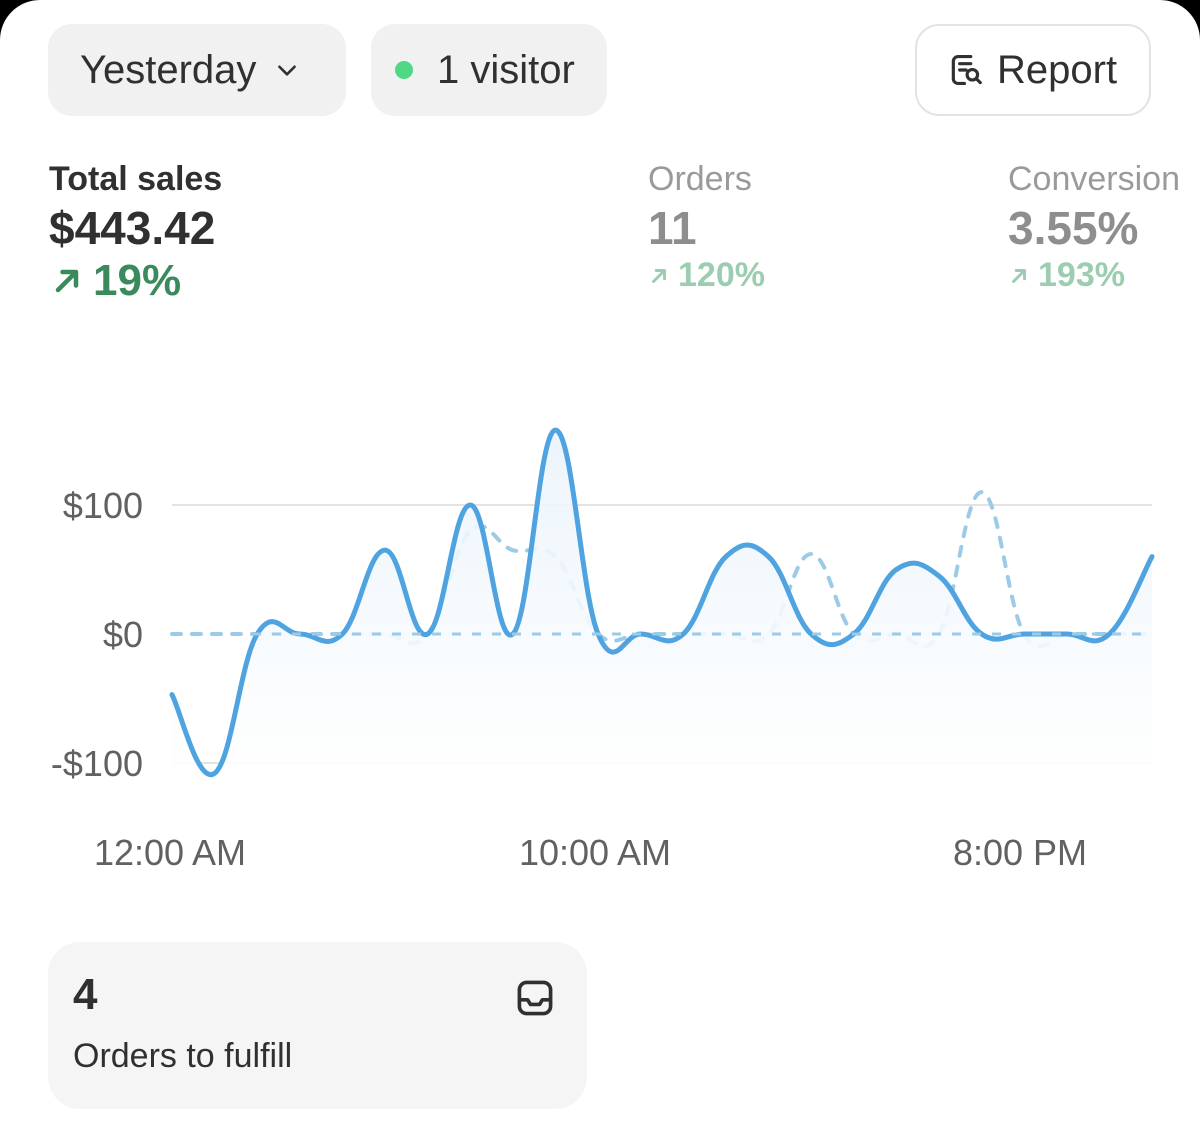 This screenshot has width=1200, height=1121. What do you see at coordinates (132, 228) in the screenshot?
I see `total-sales-value: $443.42` at bounding box center [132, 228].